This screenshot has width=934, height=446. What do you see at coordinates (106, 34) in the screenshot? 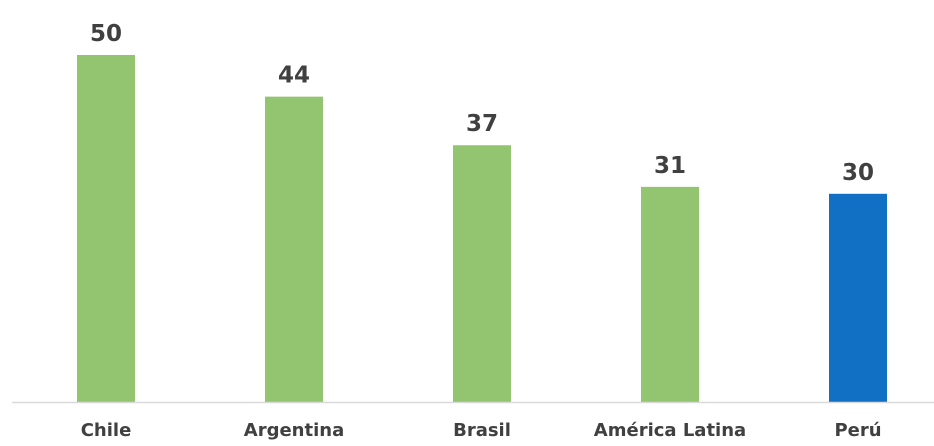
I see `data-label-chile: 50` at bounding box center [106, 34].